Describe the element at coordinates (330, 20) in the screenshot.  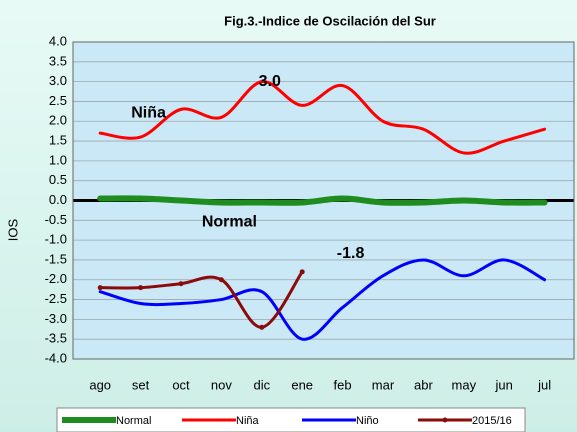
I see `chart-title: Fig.3.-Indice de Oscilación del Sur` at that location.